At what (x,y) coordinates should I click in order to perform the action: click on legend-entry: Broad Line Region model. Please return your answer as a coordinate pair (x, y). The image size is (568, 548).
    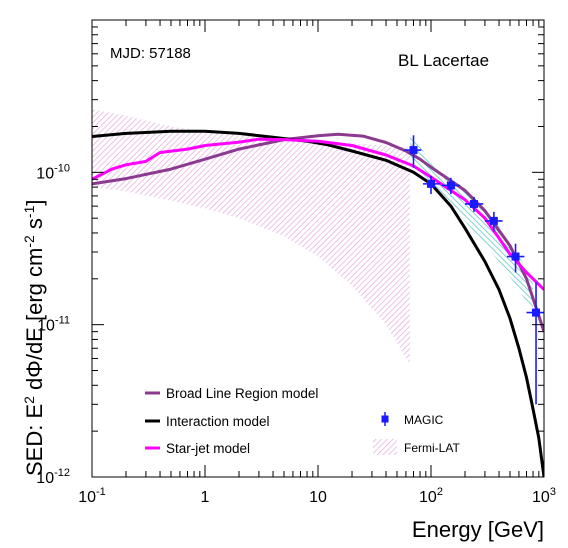
    Looking at the image, I should click on (231, 393).